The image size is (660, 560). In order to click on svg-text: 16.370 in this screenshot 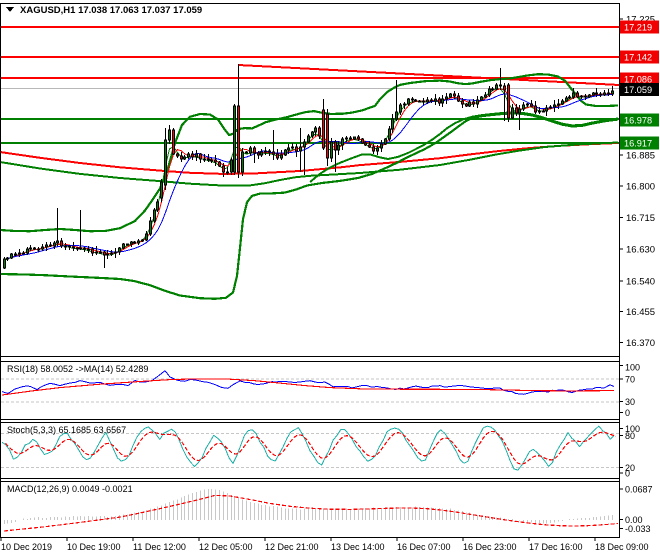, I will do `click(640, 343)`.